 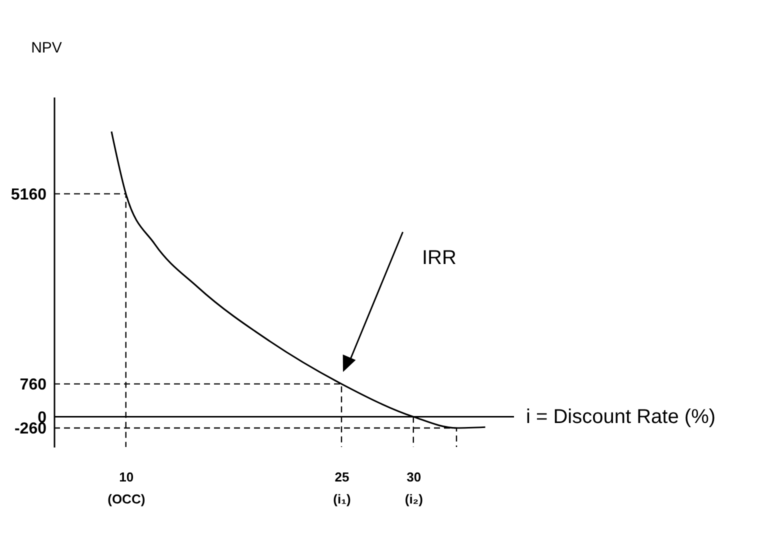 I want to click on x-tick-label: 10 (OCC), so click(x=127, y=488).